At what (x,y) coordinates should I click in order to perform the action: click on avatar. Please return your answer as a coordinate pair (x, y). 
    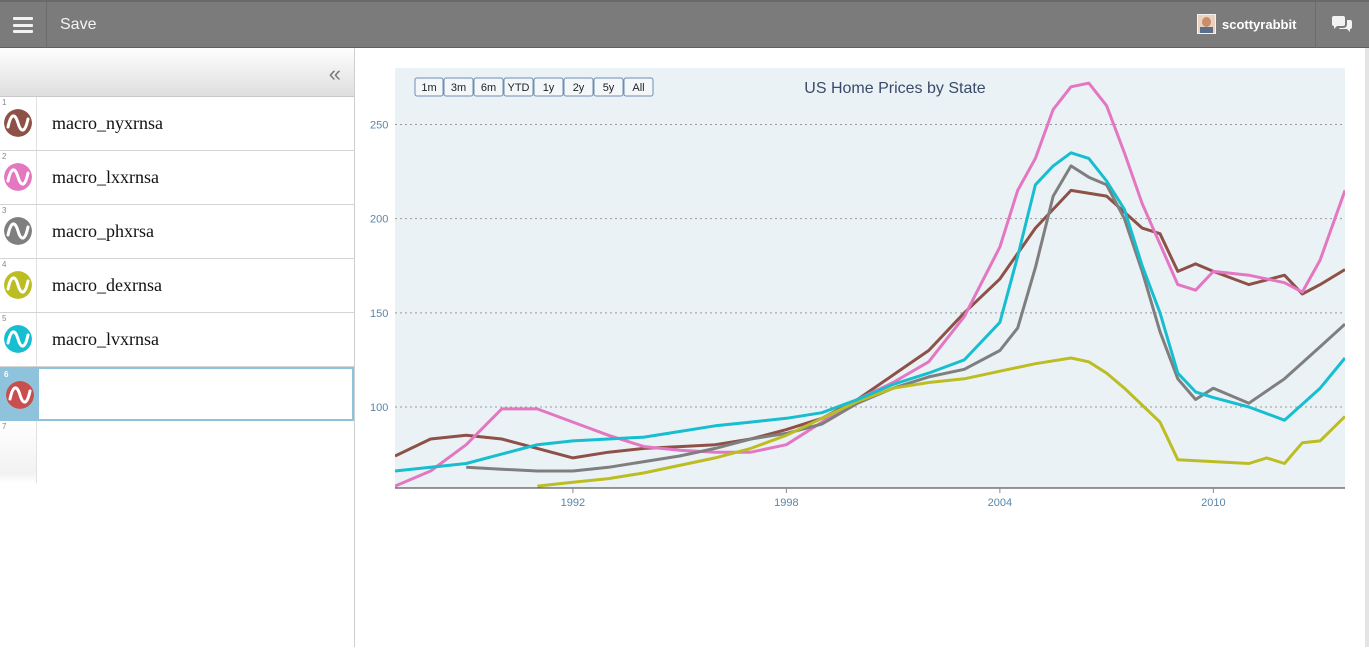
    Looking at the image, I should click on (1206, 24).